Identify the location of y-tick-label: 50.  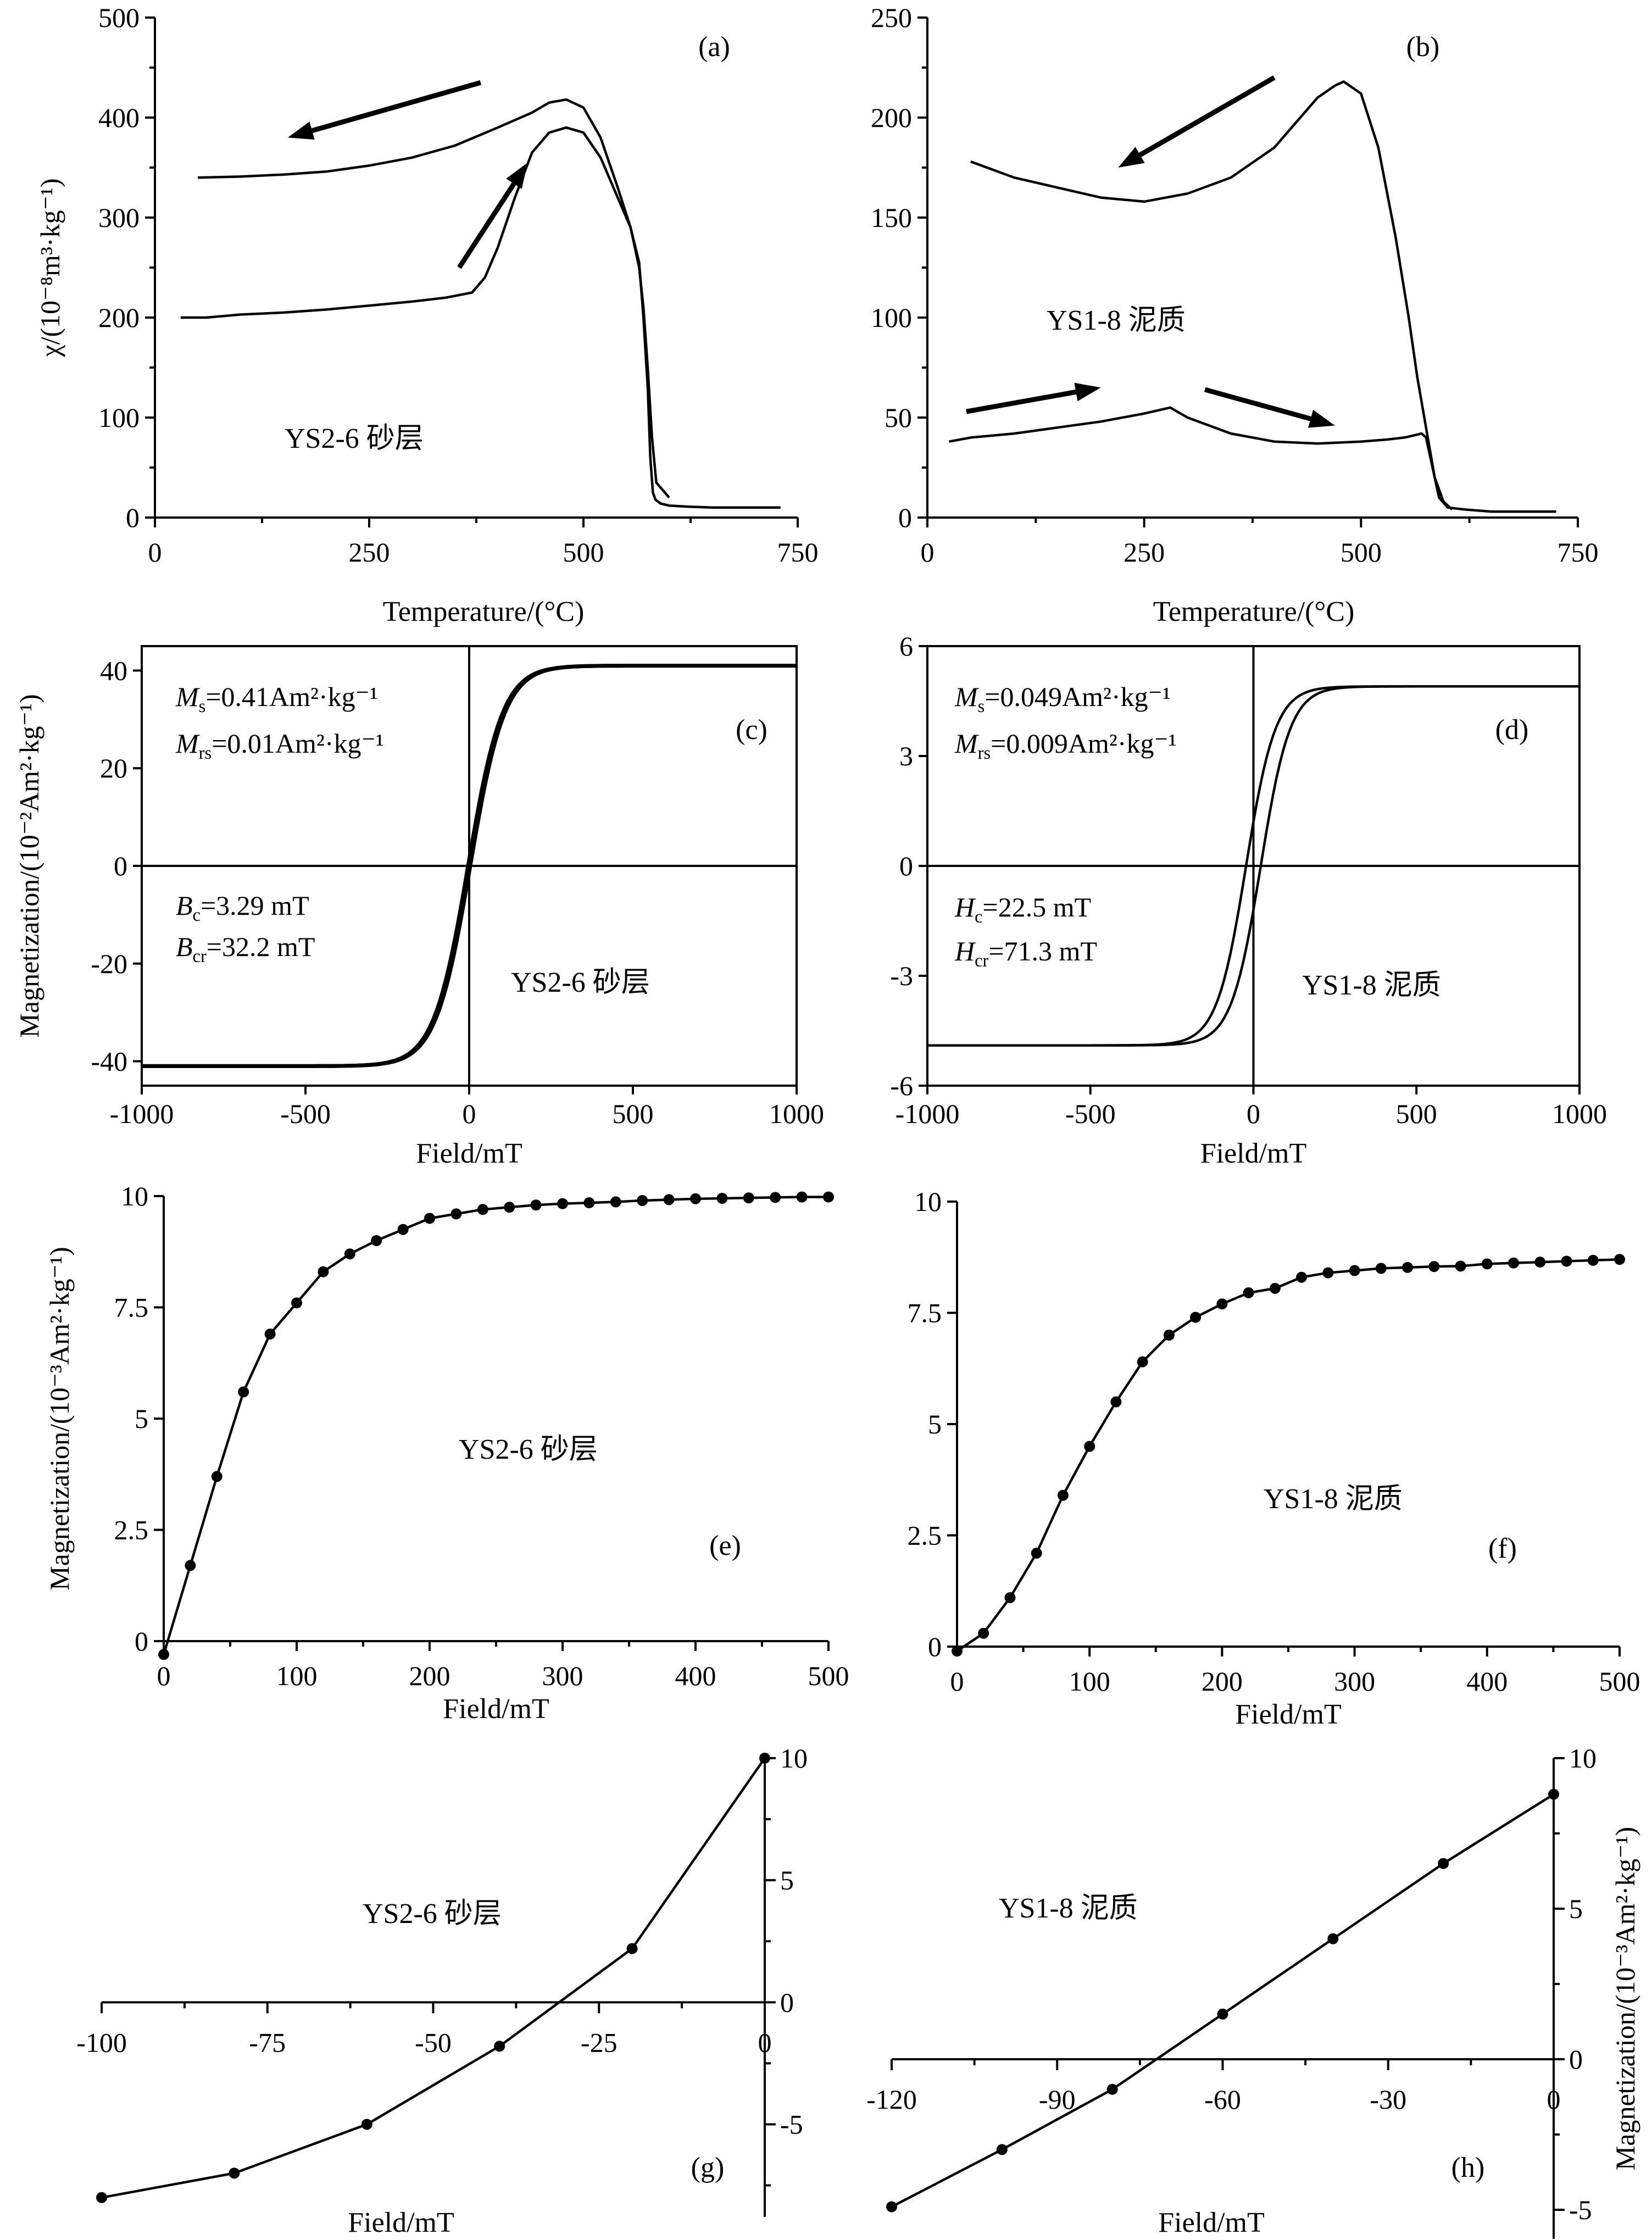
(898, 417).